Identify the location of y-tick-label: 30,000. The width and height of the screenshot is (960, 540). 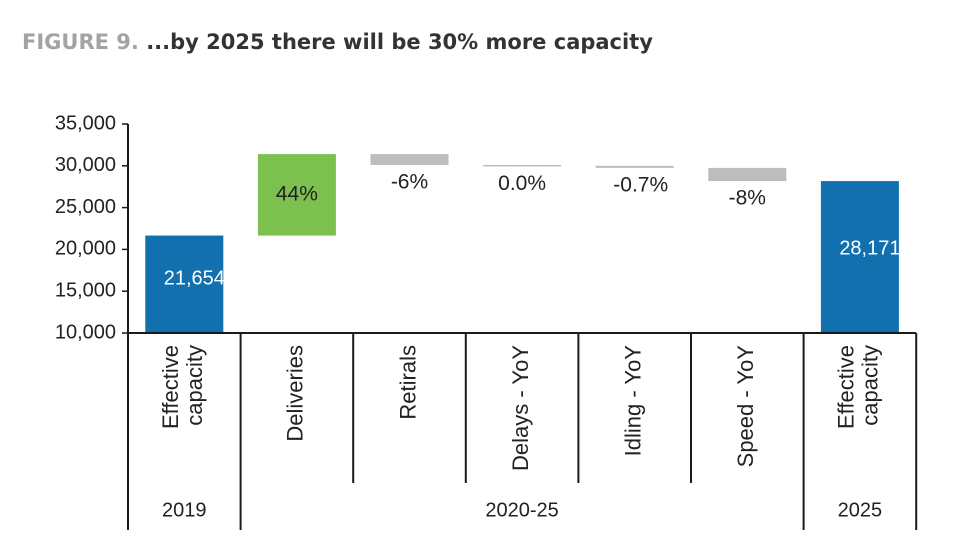
(85, 165).